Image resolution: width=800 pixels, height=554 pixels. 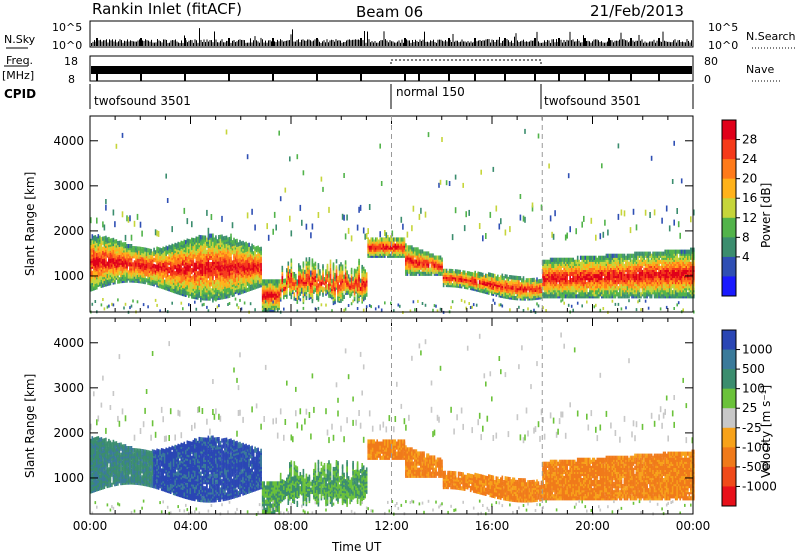 What do you see at coordinates (20, 94) in the screenshot?
I see `cpid-label: CPID` at bounding box center [20, 94].